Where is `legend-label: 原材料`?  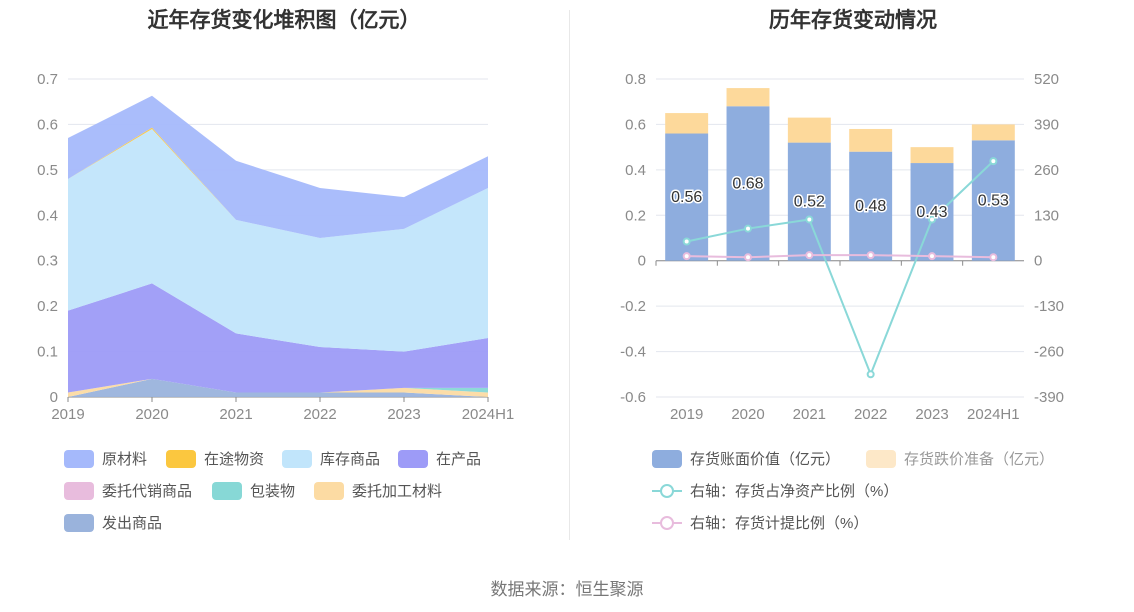 legend-label: 原材料 is located at coordinates (125, 459).